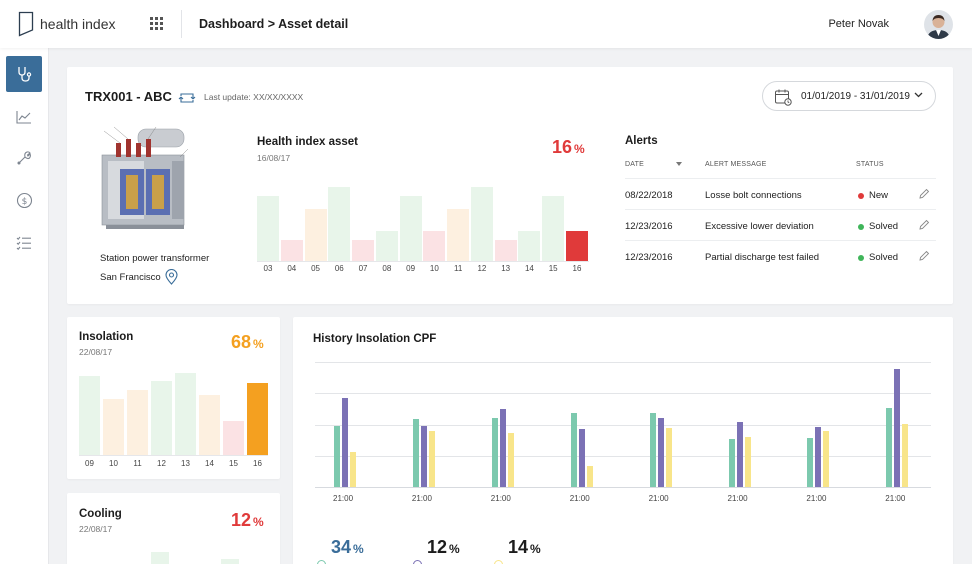  Describe the element at coordinates (321, 562) in the screenshot. I see `legend-teal-dot` at that location.